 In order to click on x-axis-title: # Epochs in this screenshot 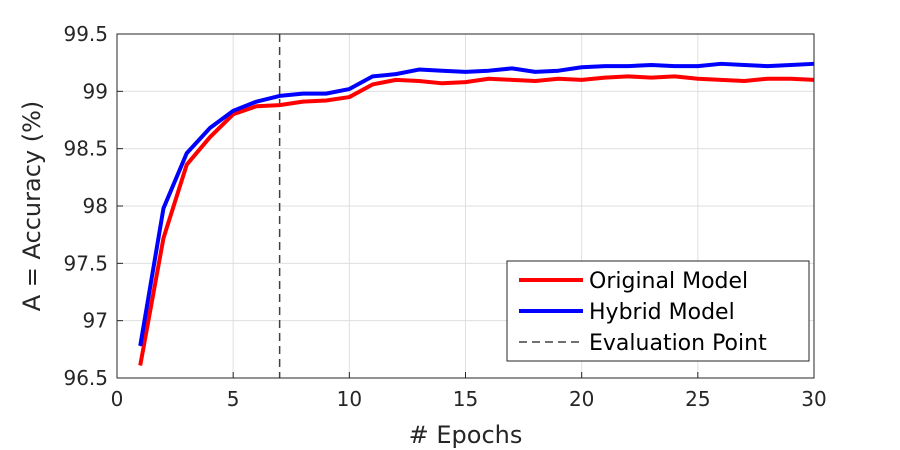, I will do `click(466, 435)`.